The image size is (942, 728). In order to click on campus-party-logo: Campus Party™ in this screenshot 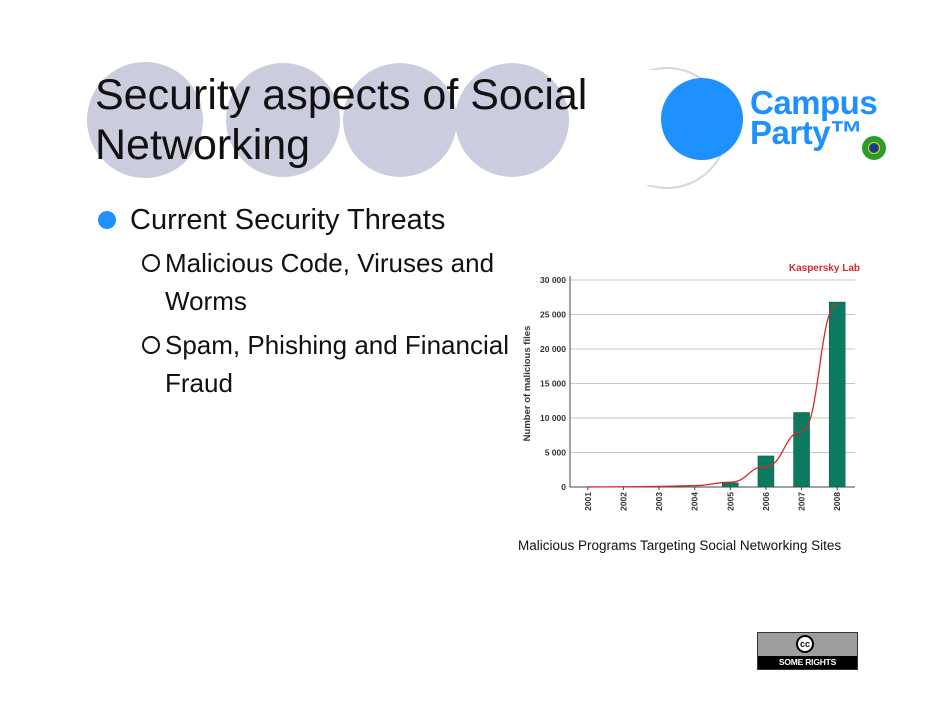, I will do `click(814, 117)`.